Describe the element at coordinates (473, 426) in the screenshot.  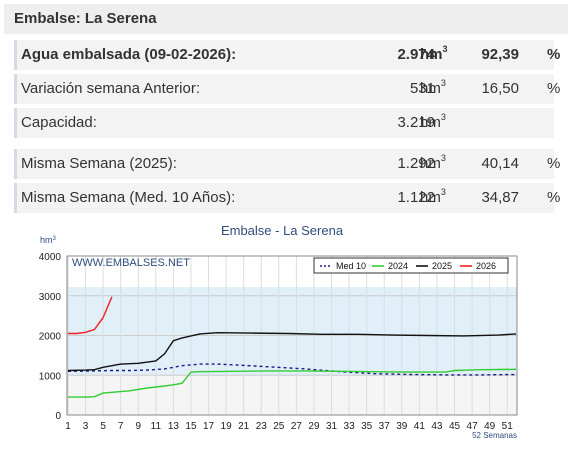
I see `x-tick-label: 47` at that location.